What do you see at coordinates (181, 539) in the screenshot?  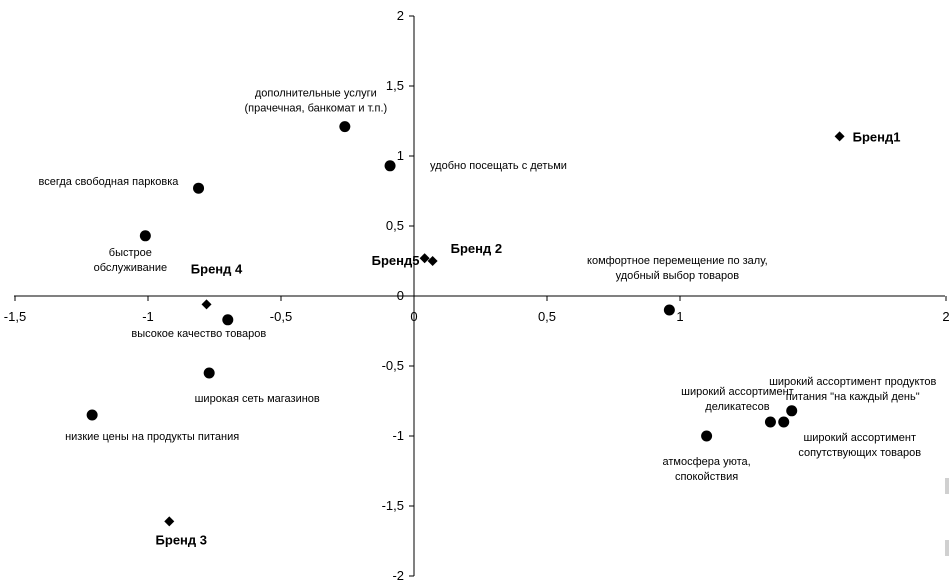 I see `brand-label: Бренд 3` at bounding box center [181, 539].